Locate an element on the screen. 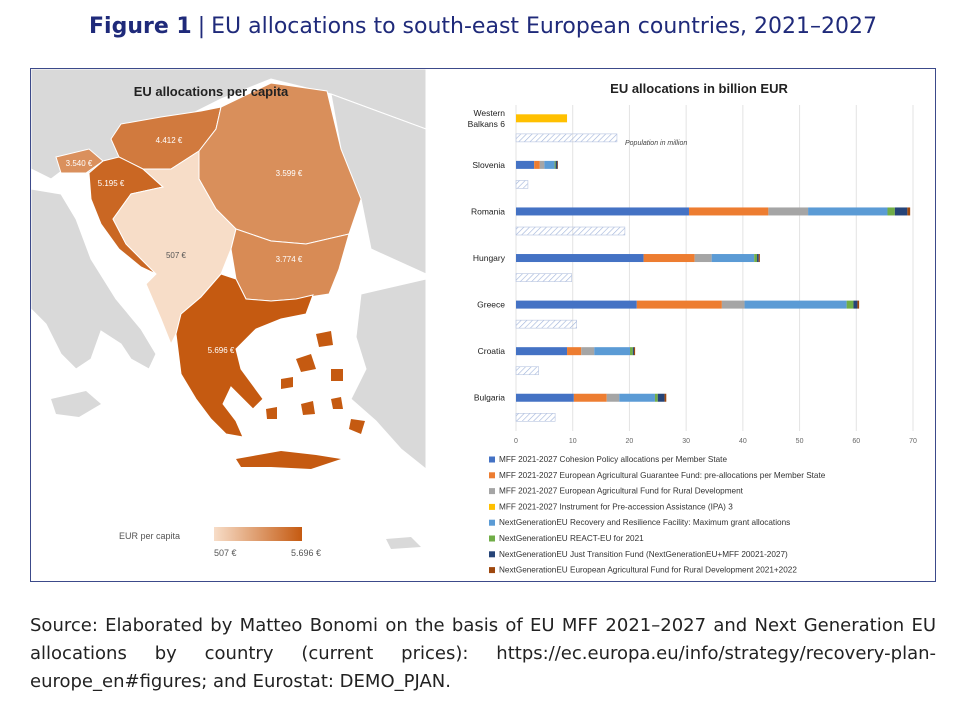 Image resolution: width=966 pixels, height=719 pixels. category-label: Hungary is located at coordinates (489, 258).